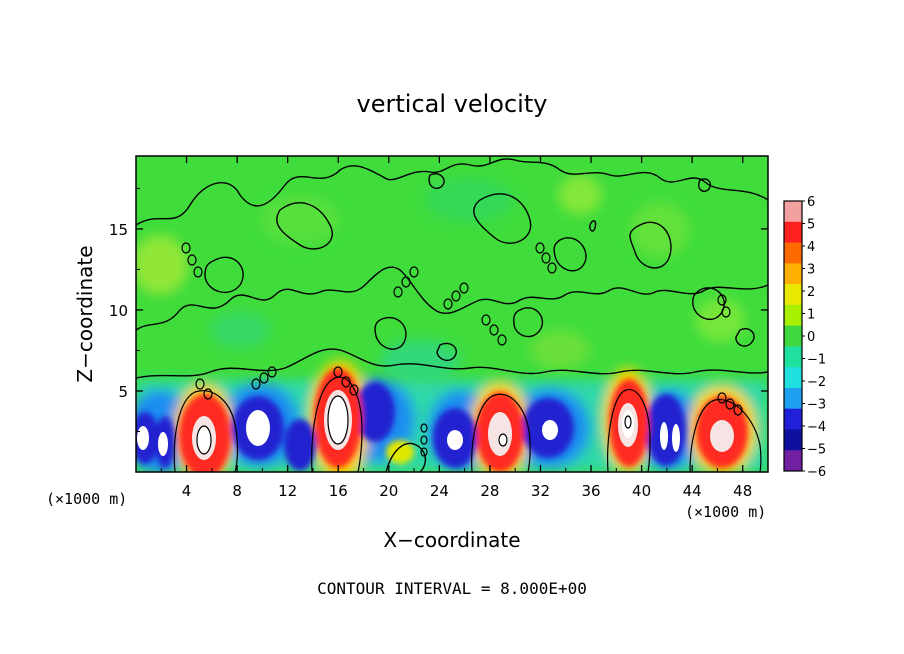 This screenshot has width=904, height=654. Describe the element at coordinates (338, 491) in the screenshot. I see `x-tick-label: 16` at that location.